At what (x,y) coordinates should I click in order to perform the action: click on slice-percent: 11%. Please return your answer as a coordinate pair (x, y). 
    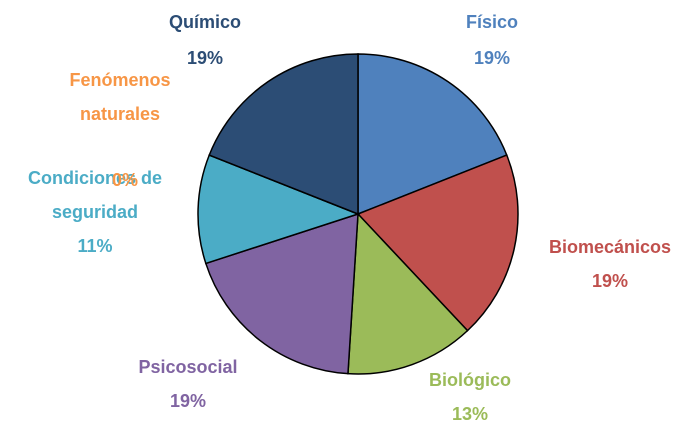
    Looking at the image, I should click on (95, 246).